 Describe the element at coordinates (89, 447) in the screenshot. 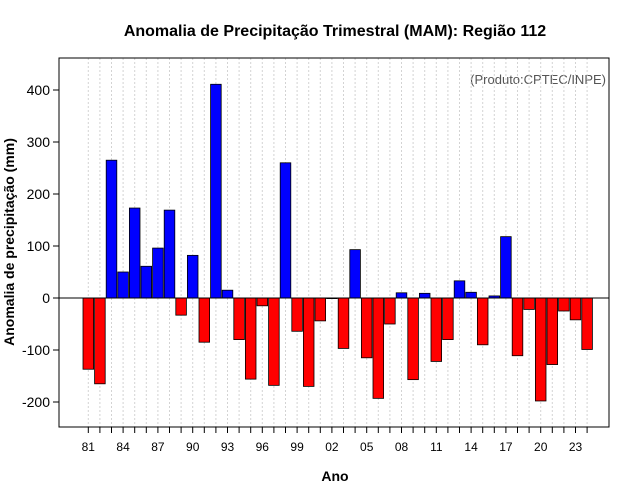

I see `x-tick-label: 81` at that location.